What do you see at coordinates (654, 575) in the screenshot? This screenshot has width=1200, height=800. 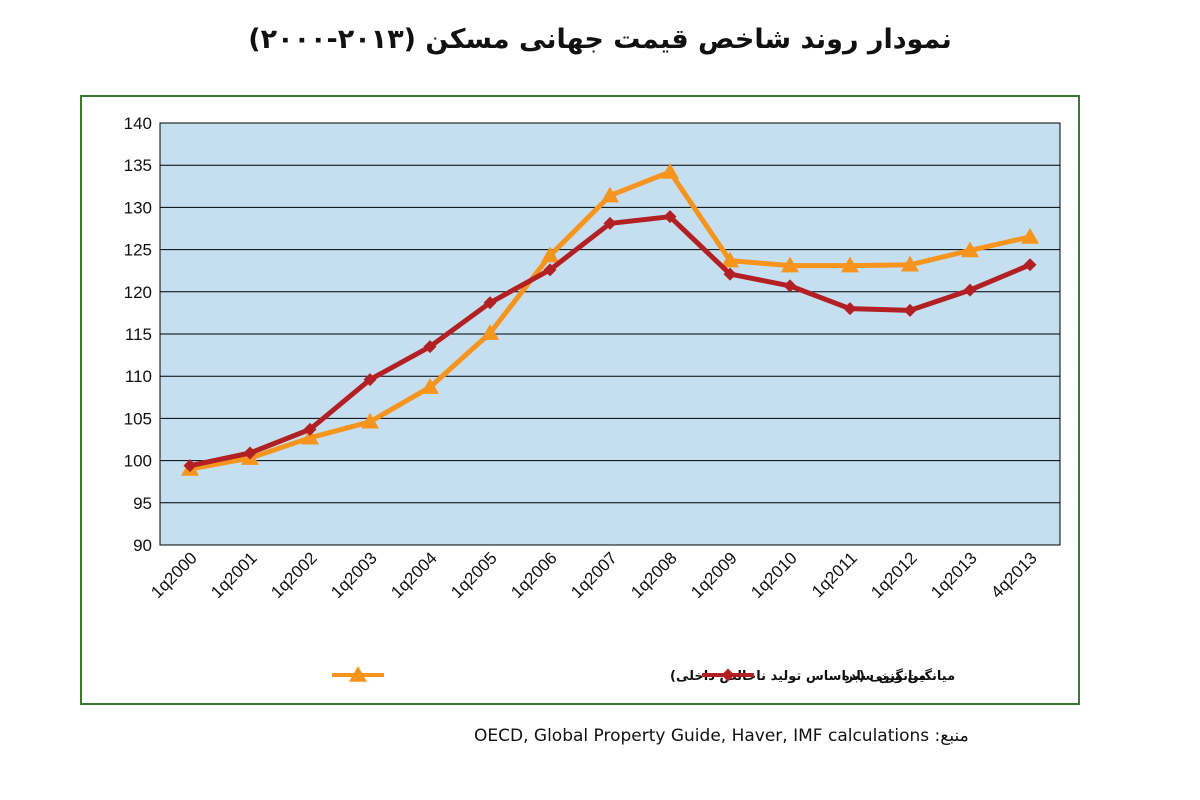 I see `x-tick-label: 1q2008` at bounding box center [654, 575].